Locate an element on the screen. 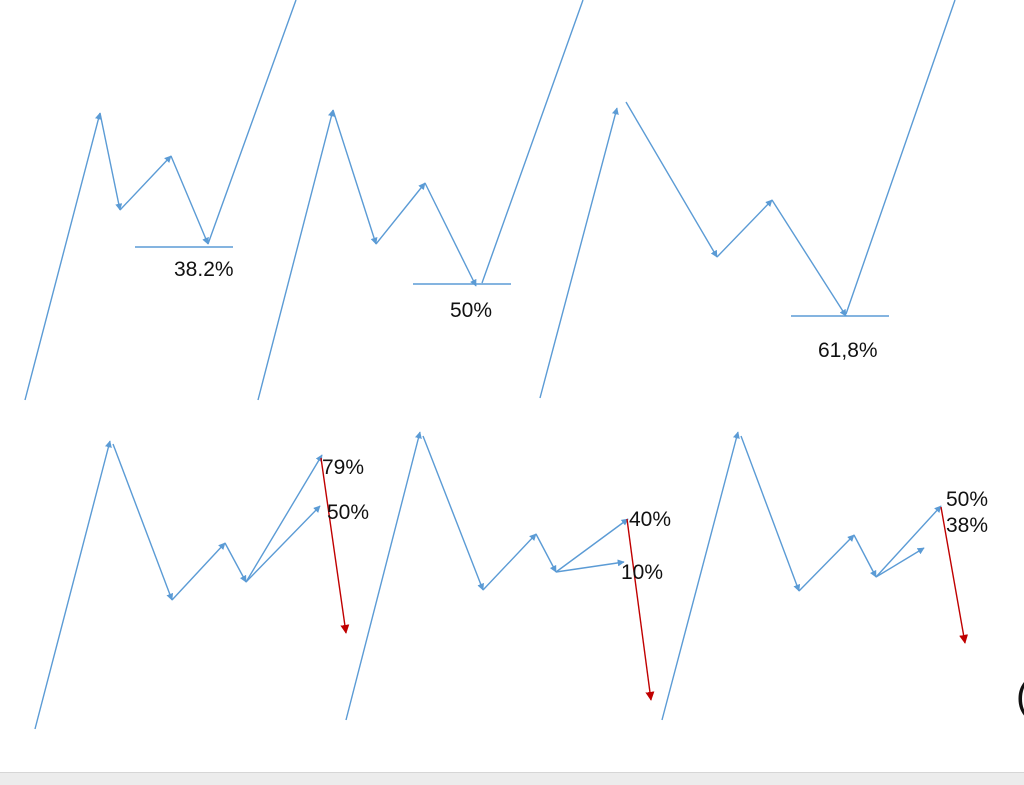  edge-glyph: ( is located at coordinates (1020, 696).